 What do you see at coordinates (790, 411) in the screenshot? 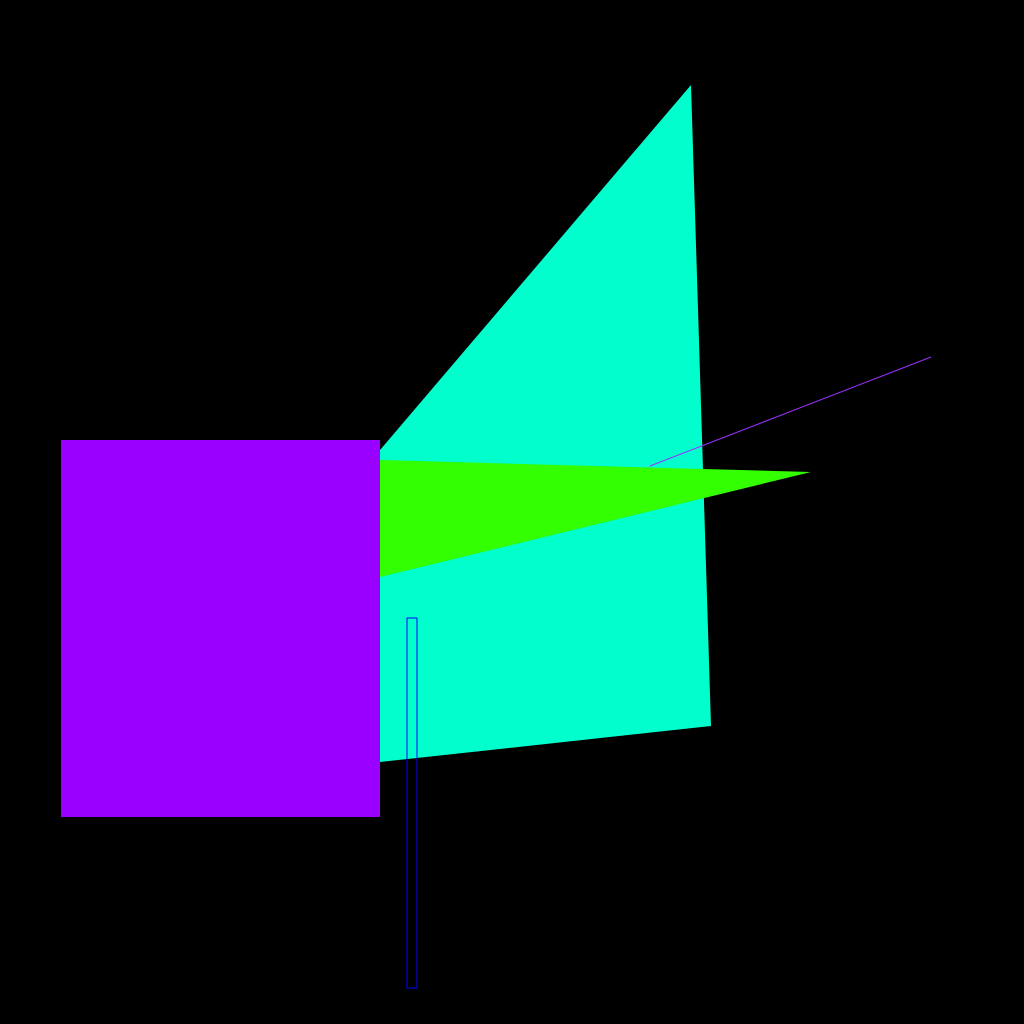
I see `violet-line` at bounding box center [790, 411].